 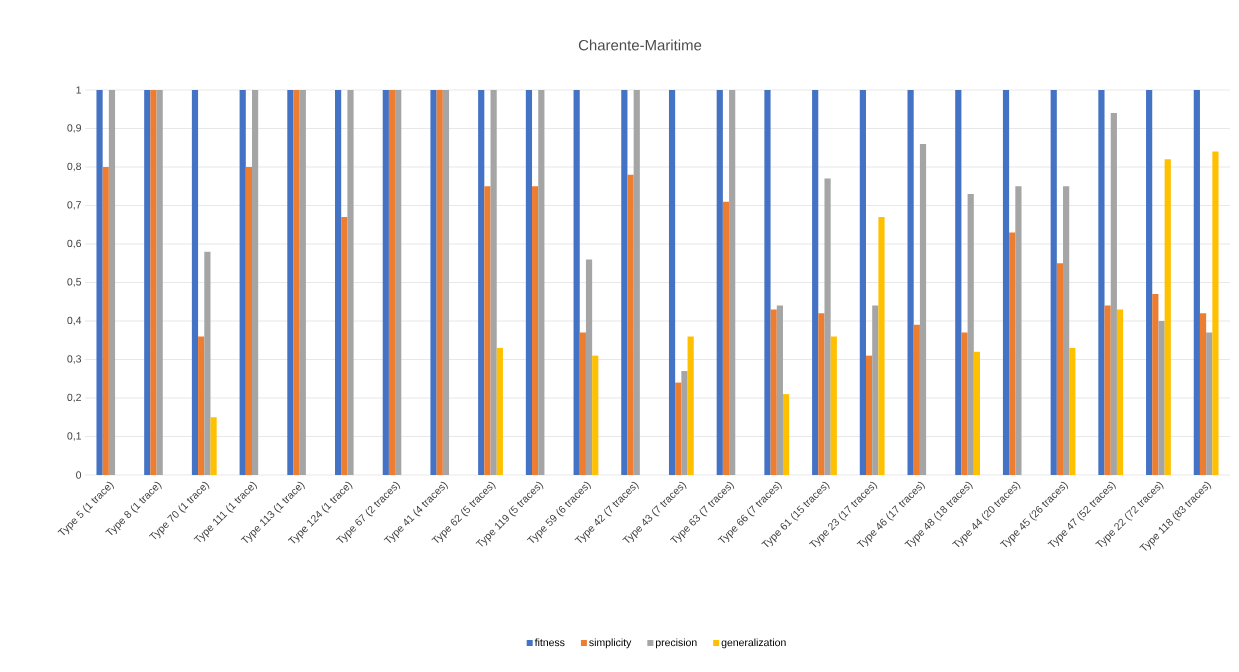 What do you see at coordinates (74, 244) in the screenshot?
I see `y-tick-label: 0,6` at bounding box center [74, 244].